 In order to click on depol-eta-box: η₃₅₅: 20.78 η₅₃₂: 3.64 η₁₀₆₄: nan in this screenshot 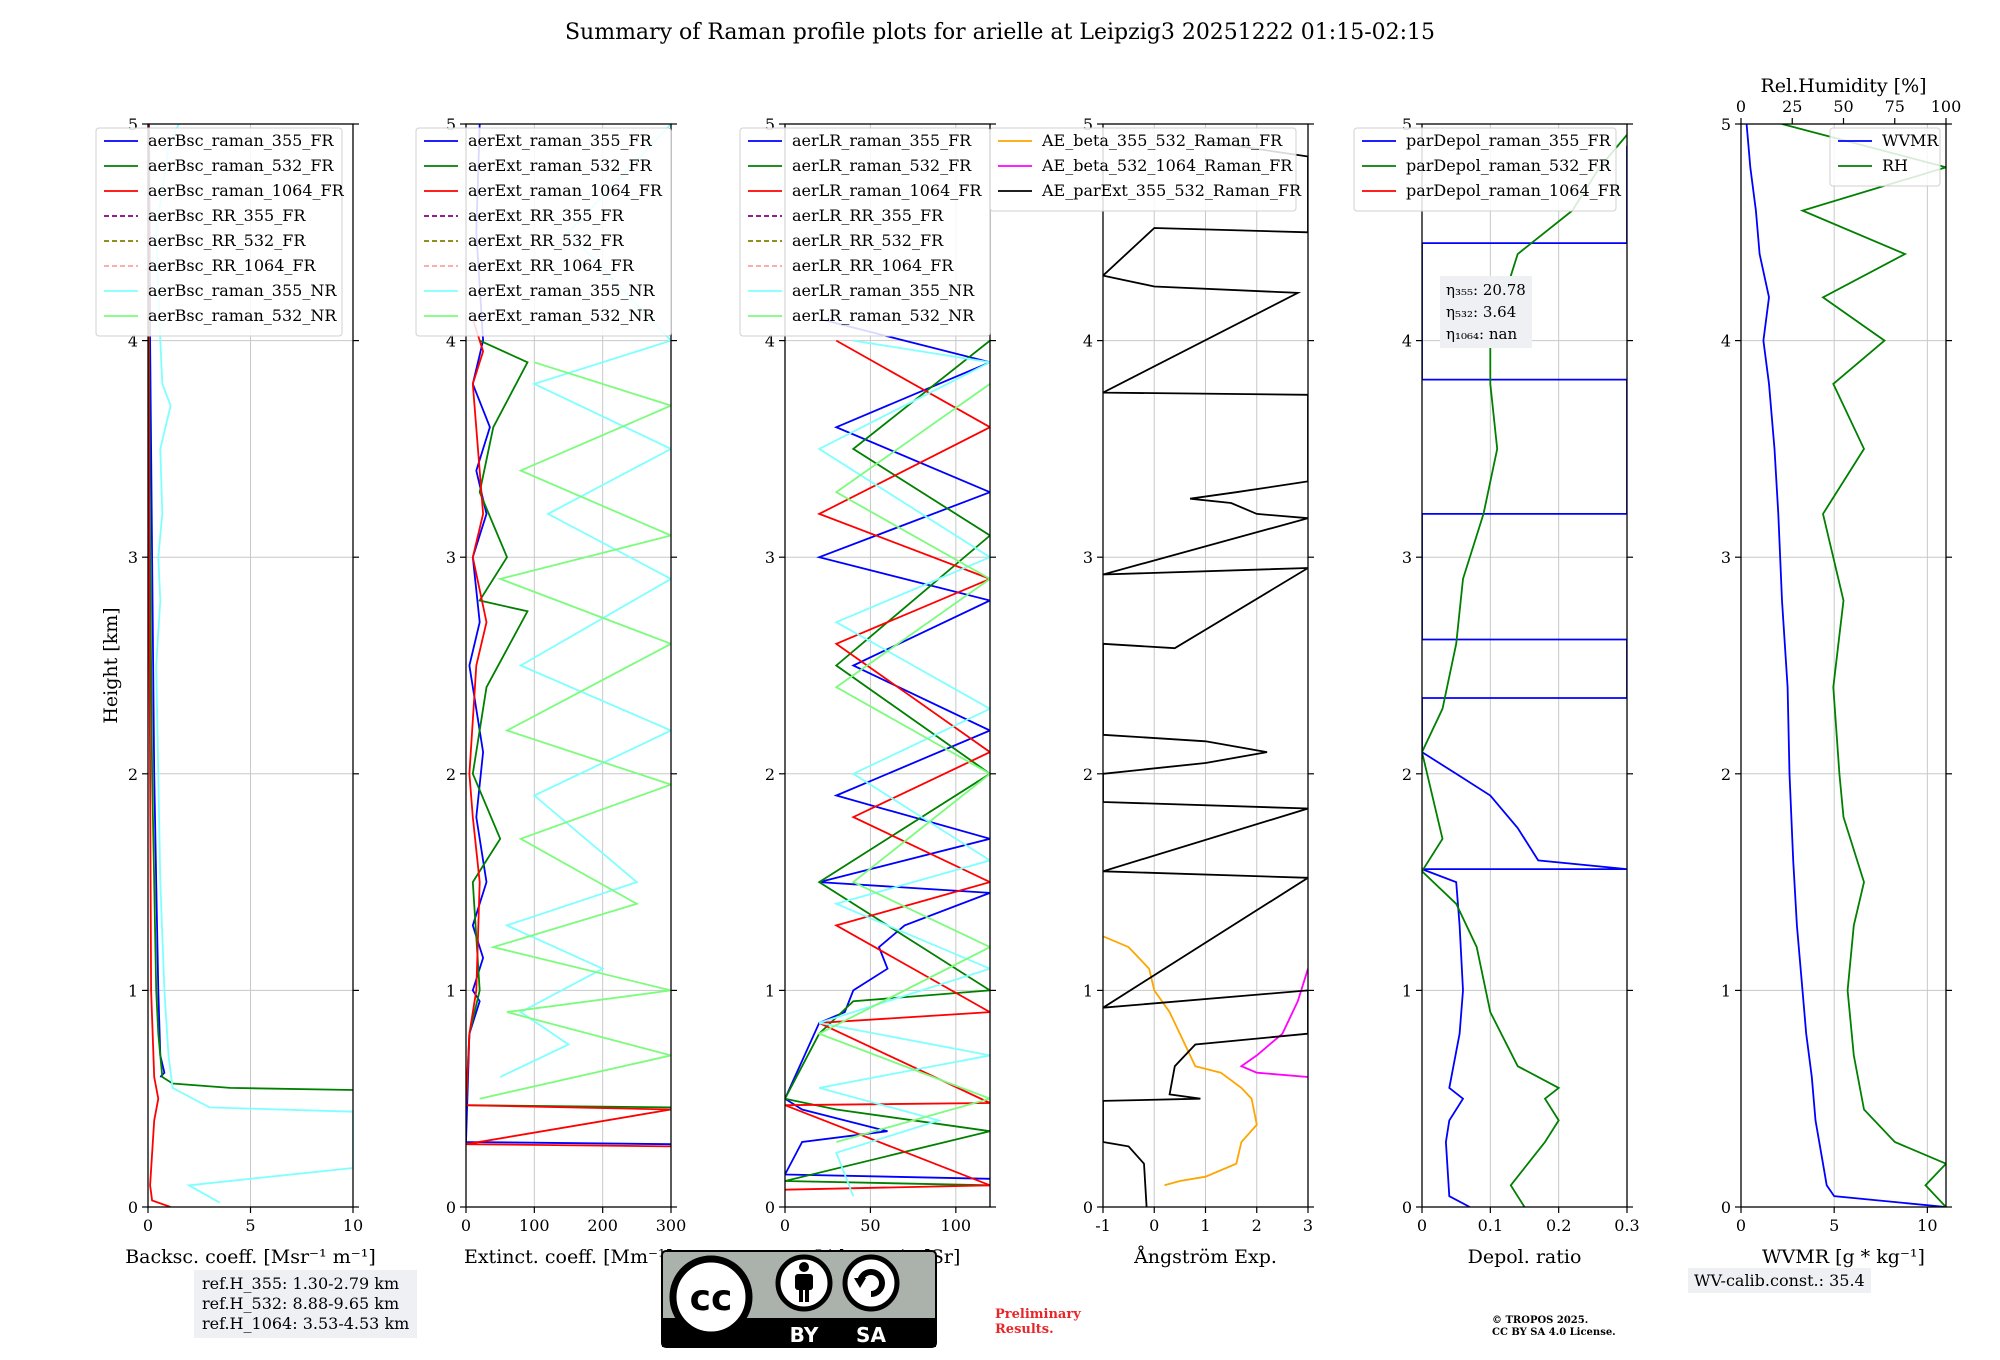, I will do `click(1486, 312)`.